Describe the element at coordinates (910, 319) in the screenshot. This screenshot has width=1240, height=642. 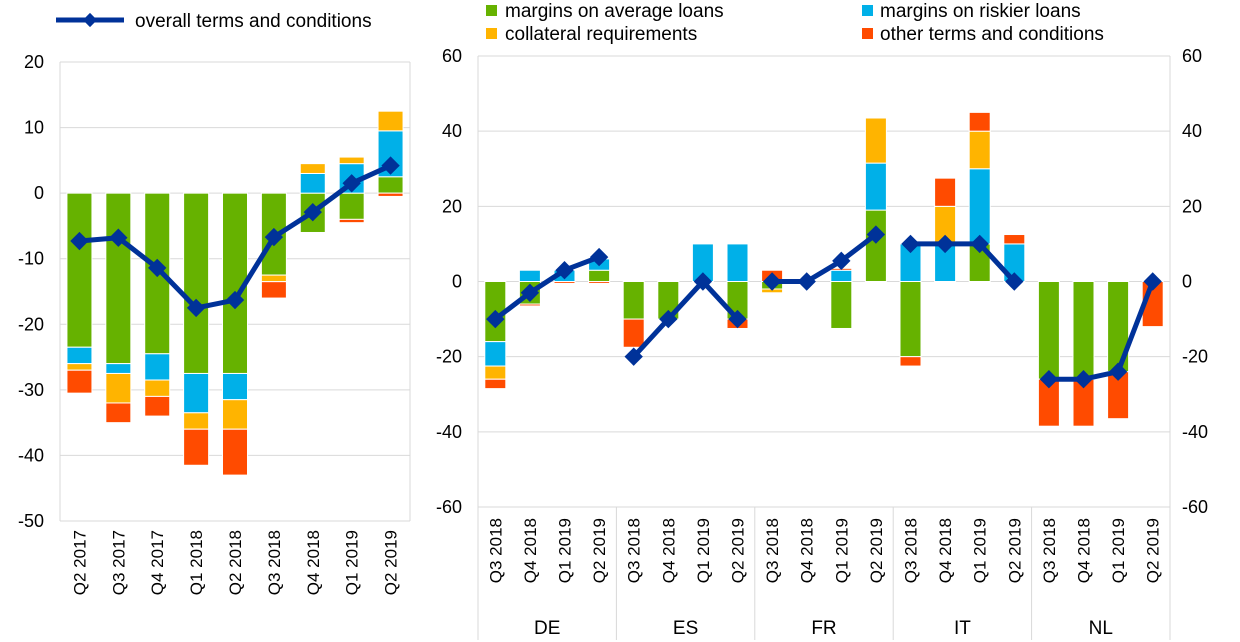
I see `right-bar-it-margins_avg` at that location.